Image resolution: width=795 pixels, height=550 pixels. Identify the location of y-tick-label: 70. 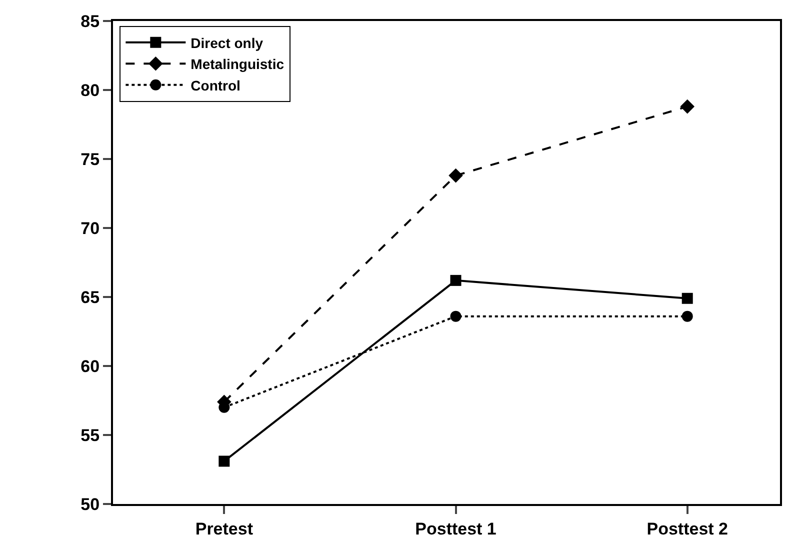
(90, 228).